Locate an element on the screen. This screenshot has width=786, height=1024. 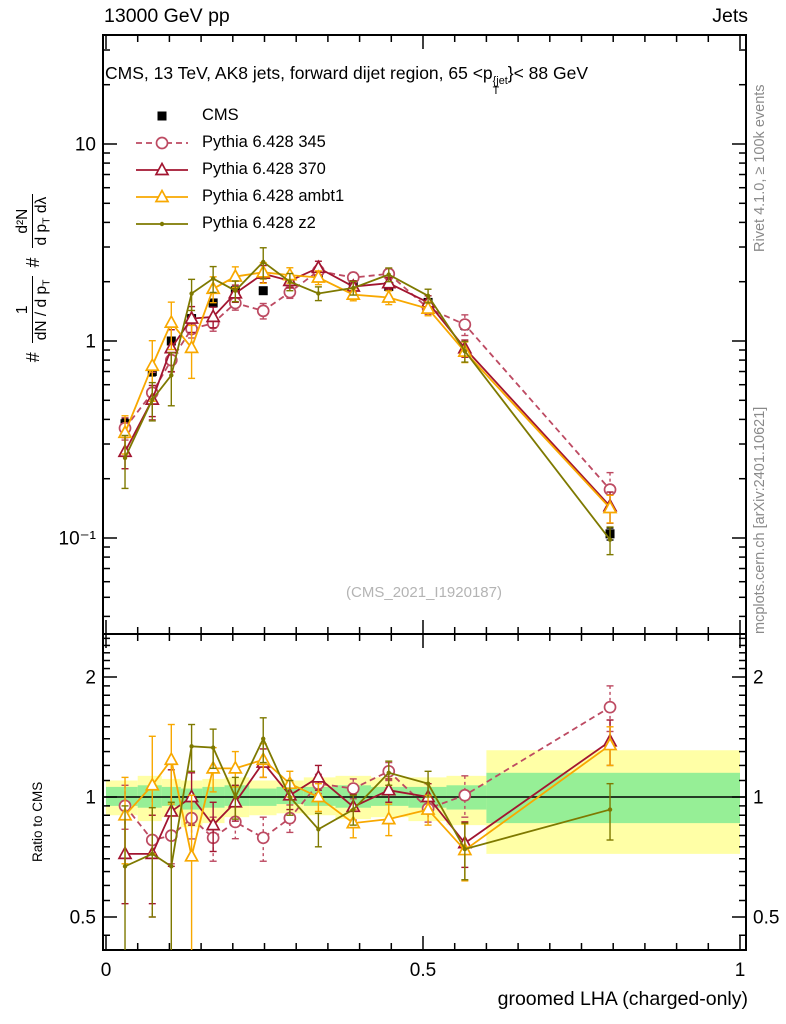
series-ratio-pythia-6-428-z2 is located at coordinates (367, 833).